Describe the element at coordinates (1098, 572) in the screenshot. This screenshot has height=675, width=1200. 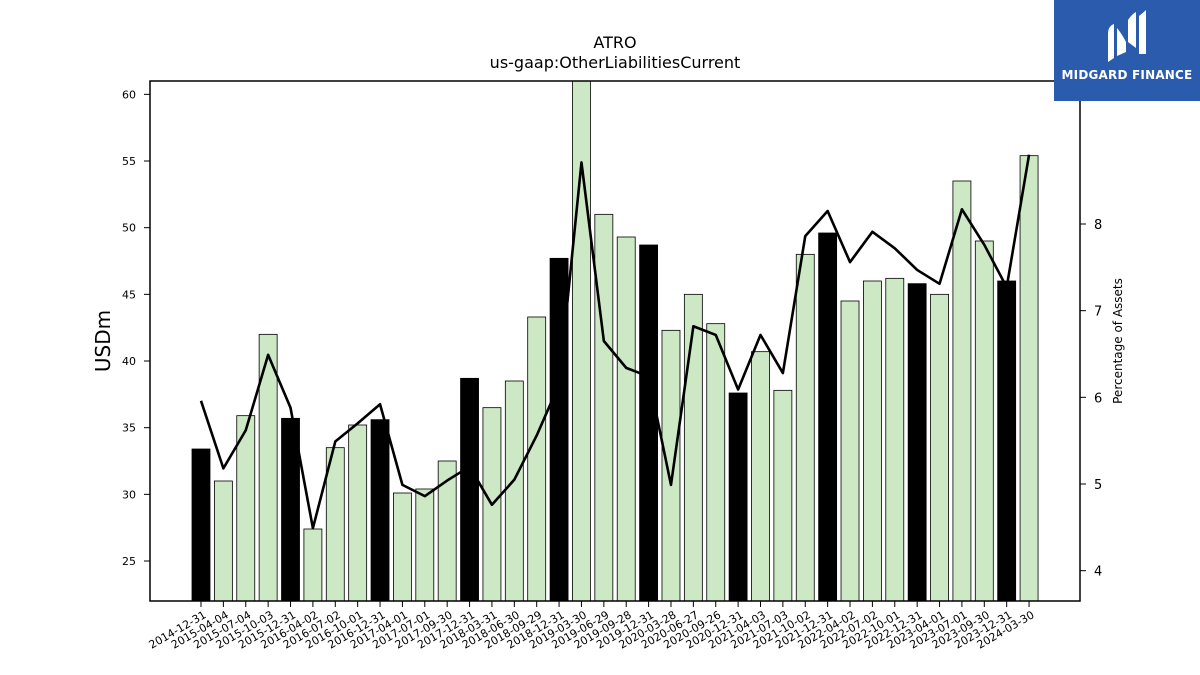
I see `y2-tick-label: 4` at that location.